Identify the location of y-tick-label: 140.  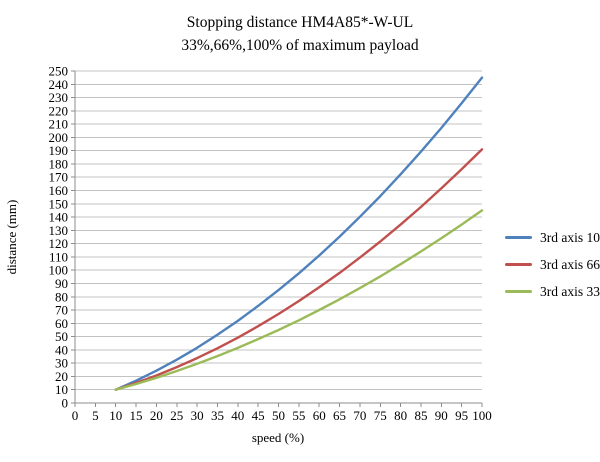
(59, 217).